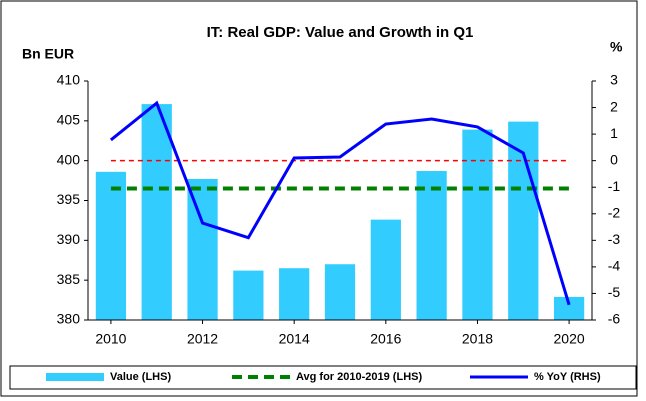  What do you see at coordinates (614, 212) in the screenshot?
I see `y2-tick-label: -2` at bounding box center [614, 212].